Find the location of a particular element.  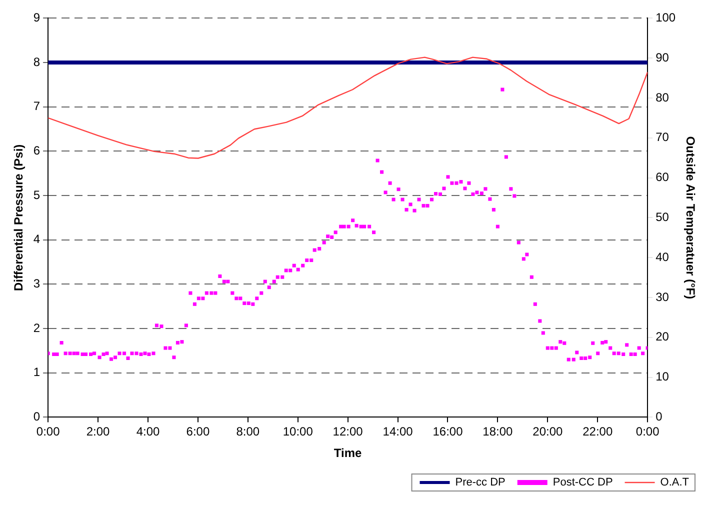

y2-tick-label: 30 is located at coordinates (663, 297).